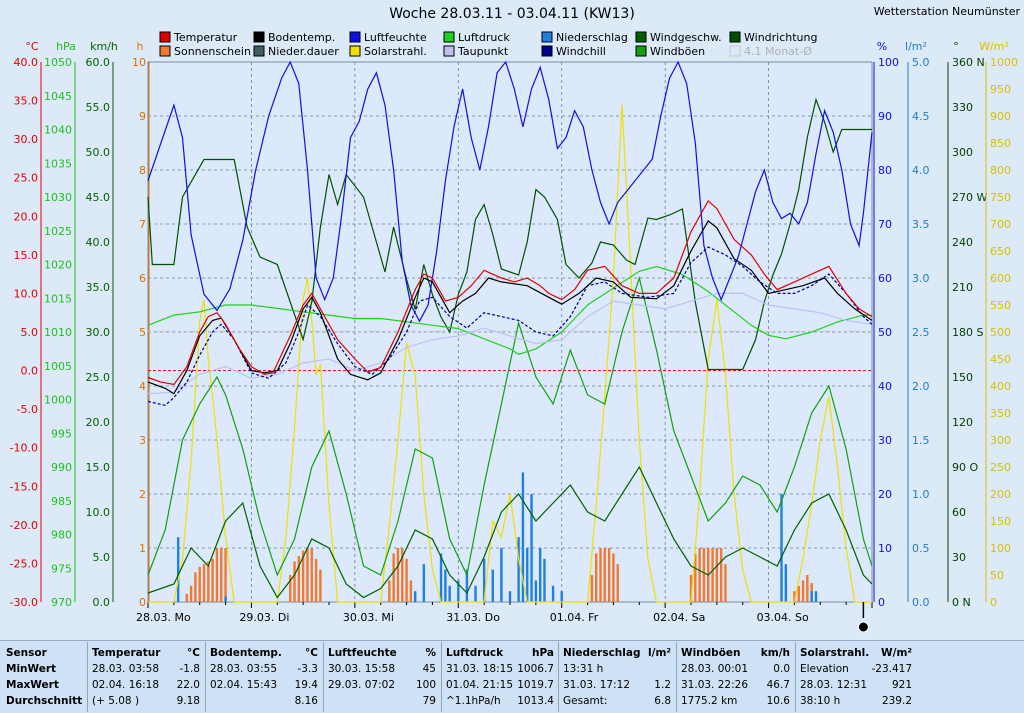 The height and width of the screenshot is (713, 1024). Describe the element at coordinates (125, 685) in the screenshot. I see `stats-cell-label: 02.04. 16:18` at that location.